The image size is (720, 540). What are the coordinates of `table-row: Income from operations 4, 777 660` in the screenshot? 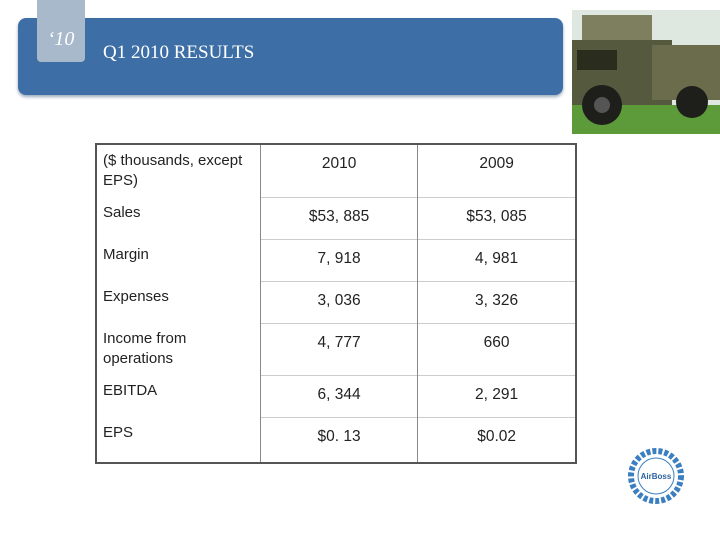 It's located at (336, 348).